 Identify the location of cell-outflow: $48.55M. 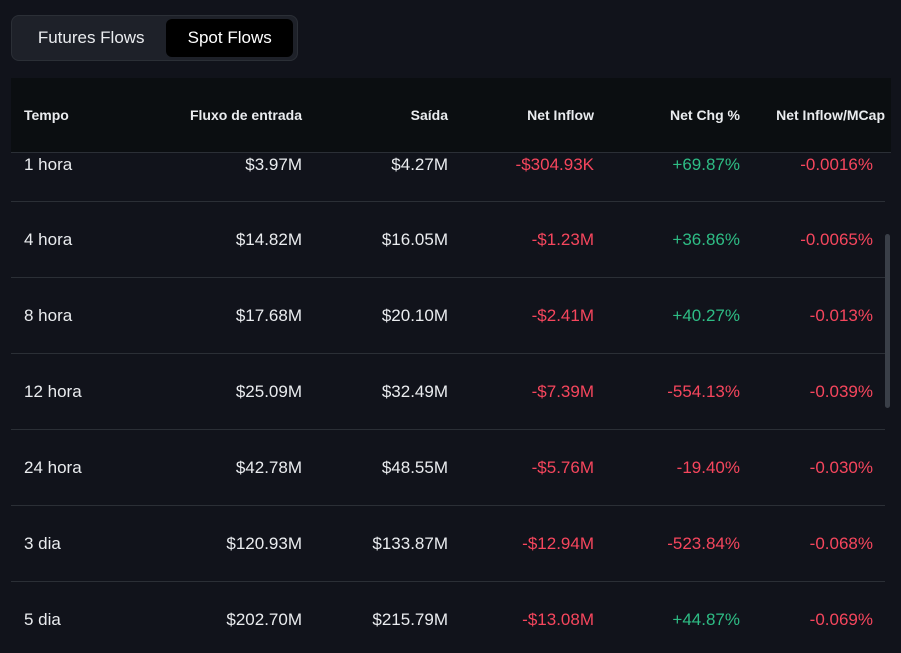
(414, 467).